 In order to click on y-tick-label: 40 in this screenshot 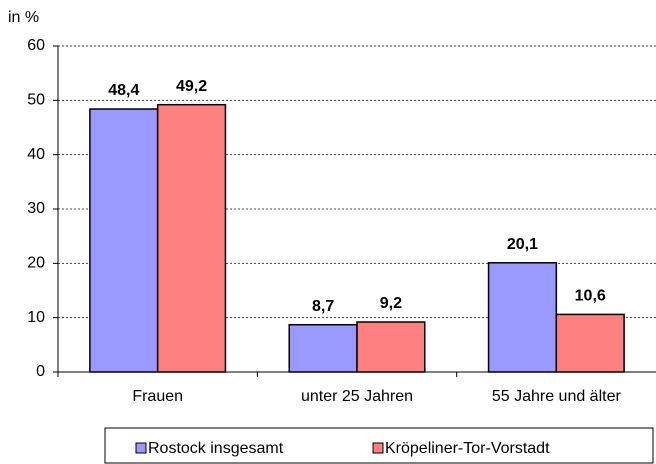, I will do `click(36, 154)`.